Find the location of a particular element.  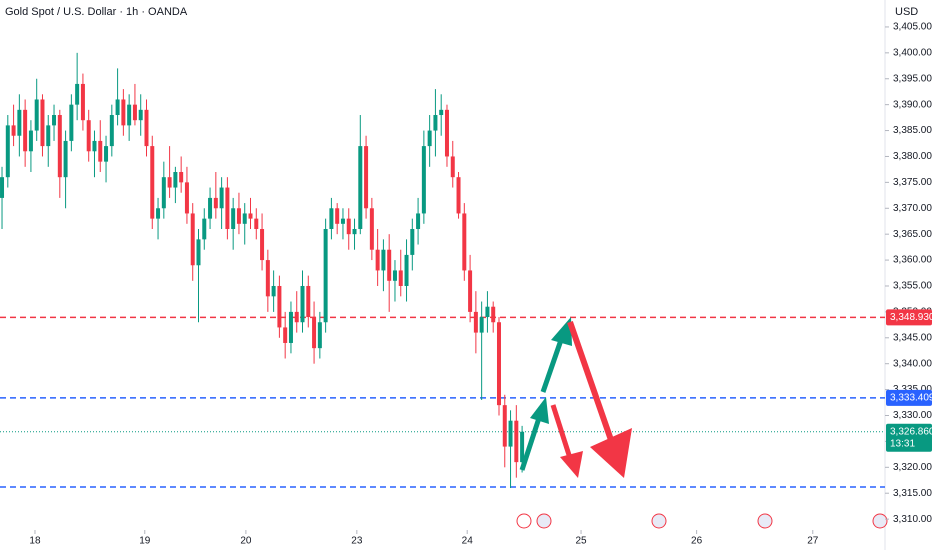

y-tick-label: 3,360.000 is located at coordinates (912, 260).